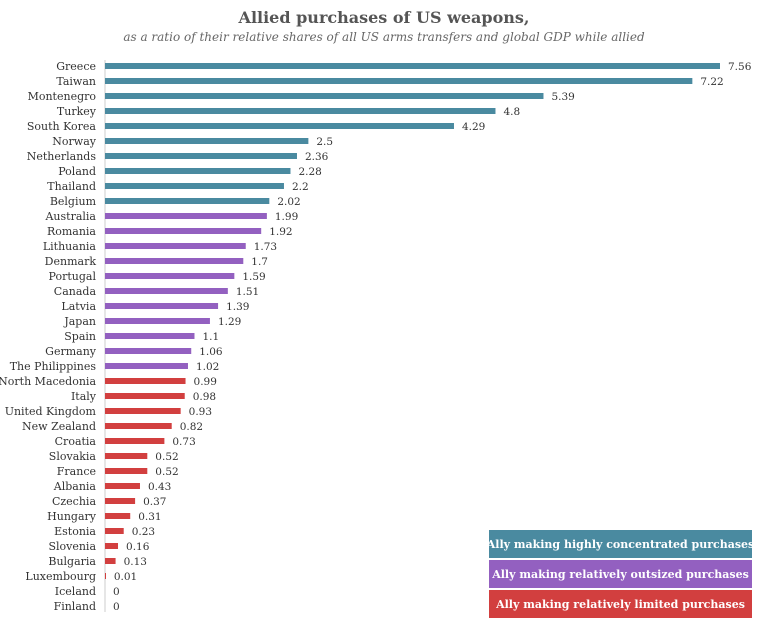 This screenshot has height=625, width=768. Describe the element at coordinates (73, 201) in the screenshot. I see `category-label-belgium: Belgium` at that location.